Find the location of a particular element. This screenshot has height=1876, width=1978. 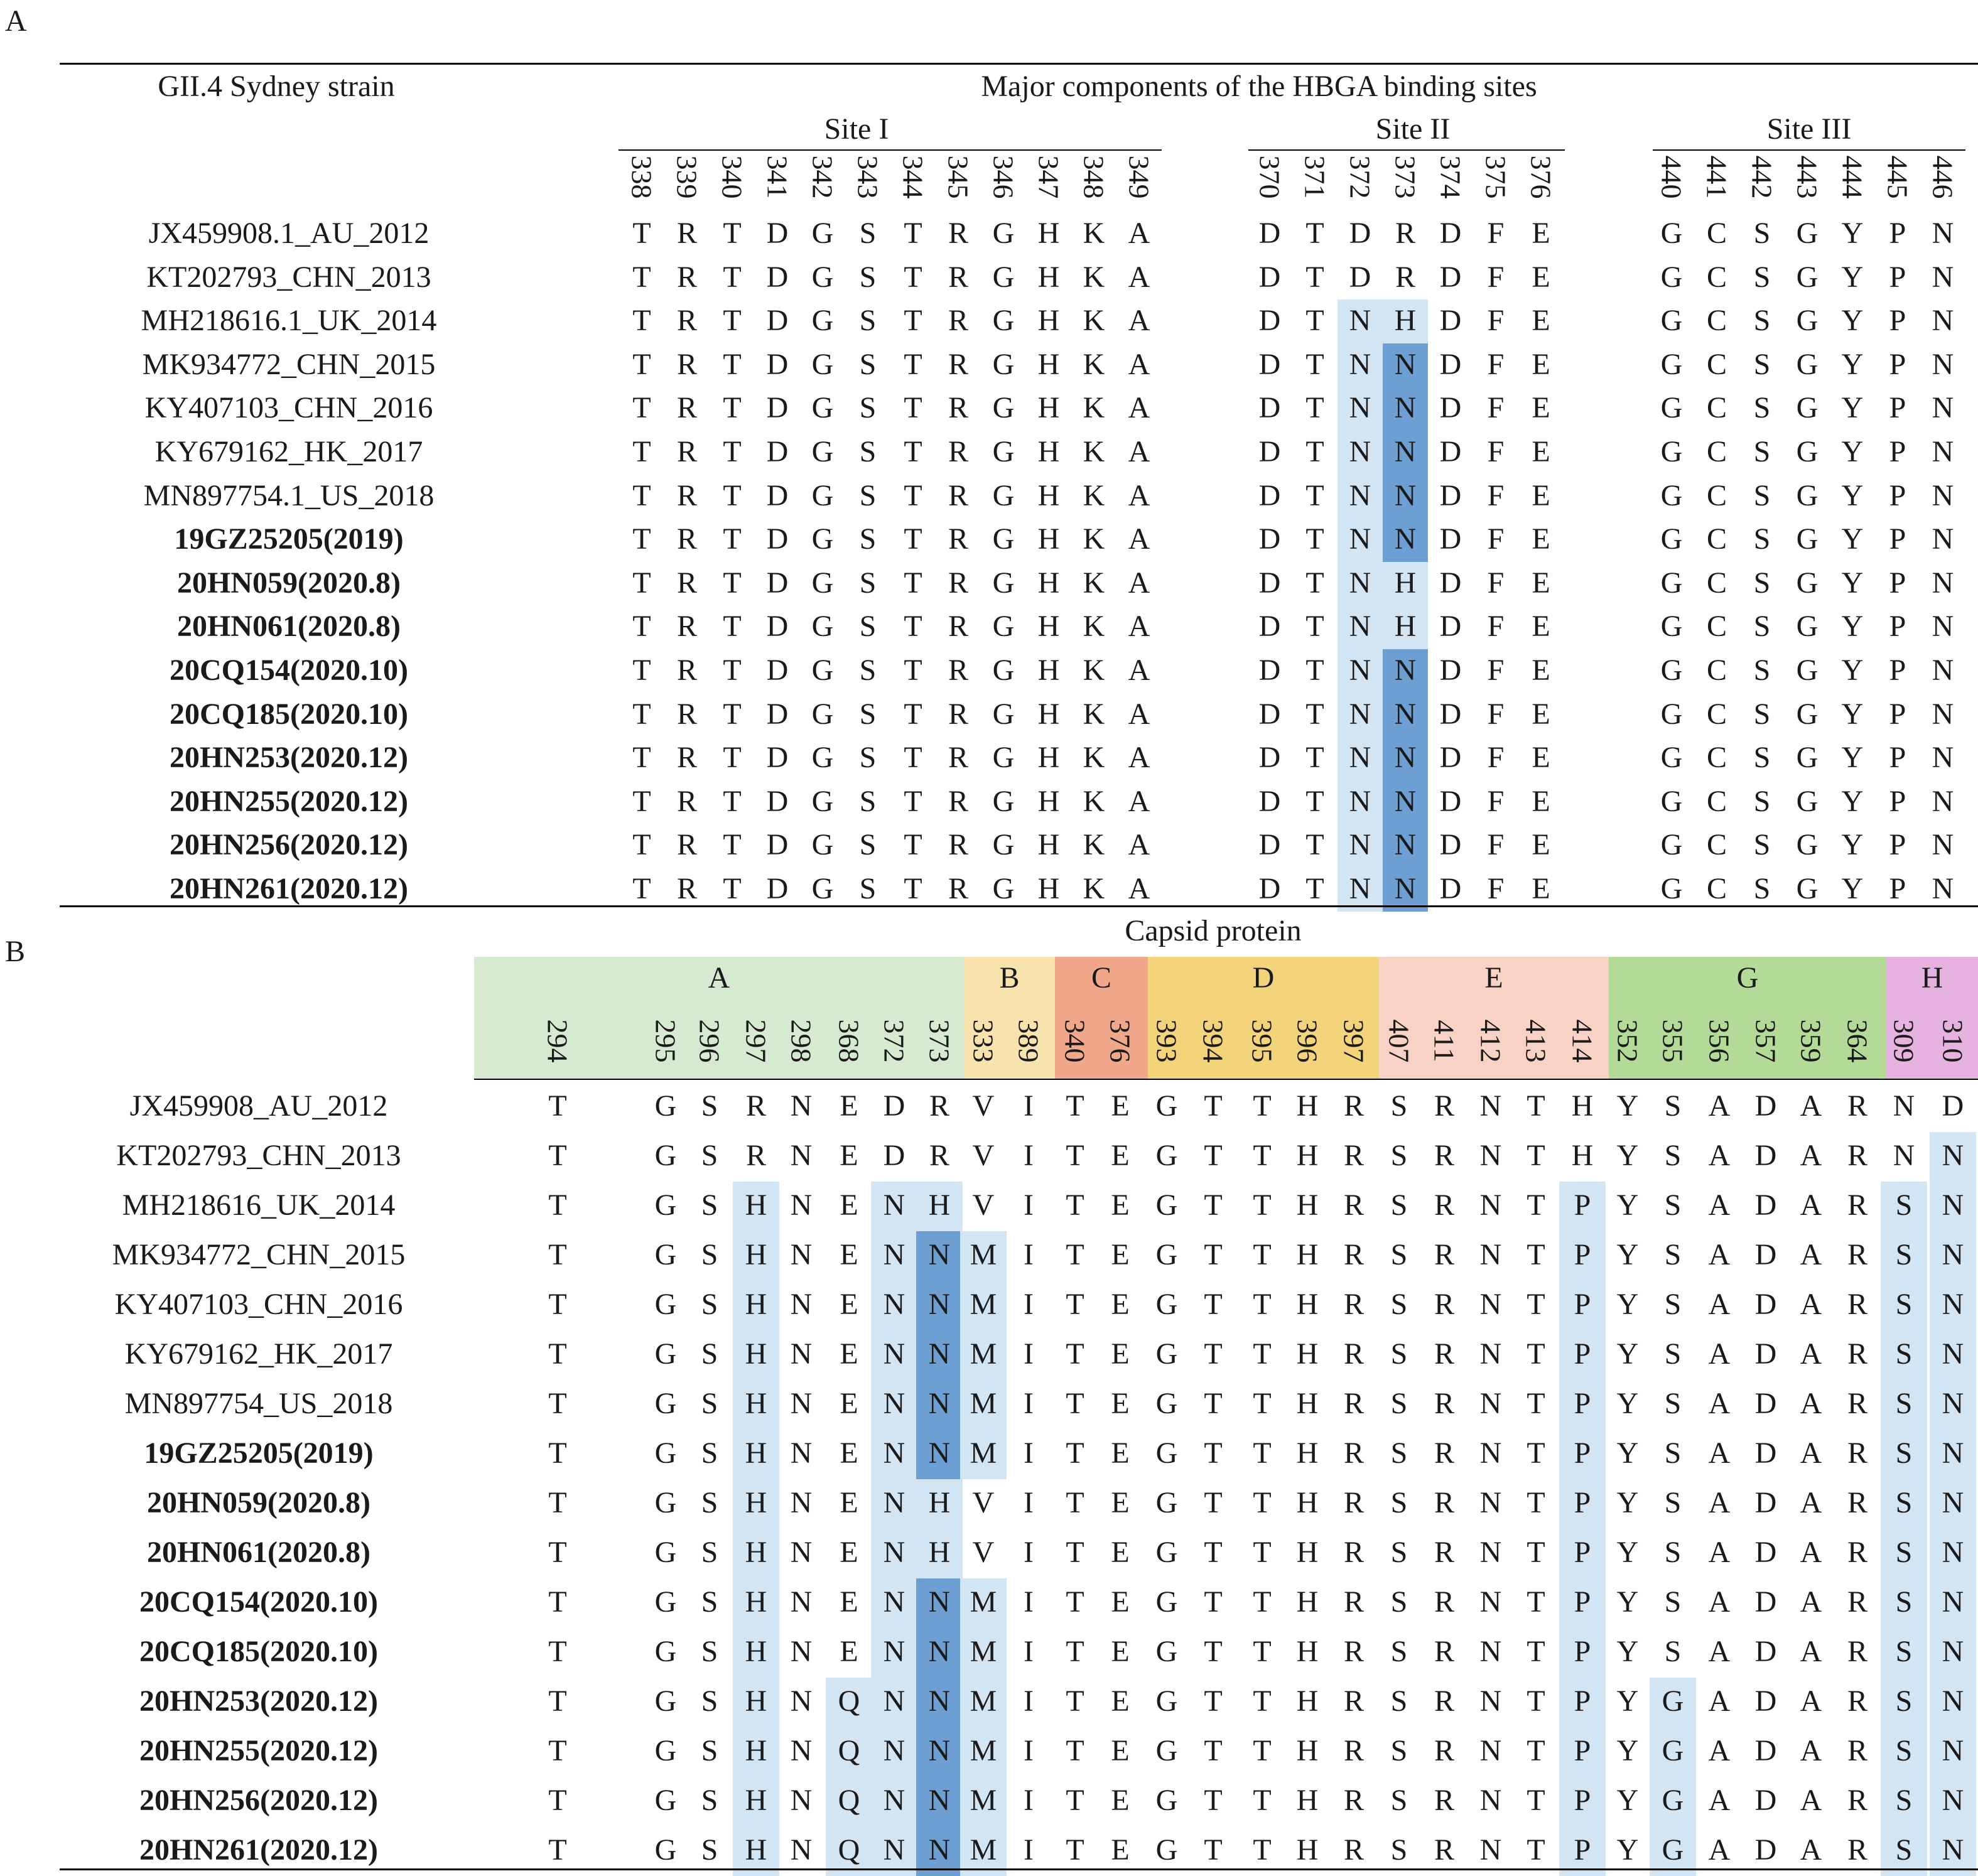

residue: I is located at coordinates (1029, 1503).